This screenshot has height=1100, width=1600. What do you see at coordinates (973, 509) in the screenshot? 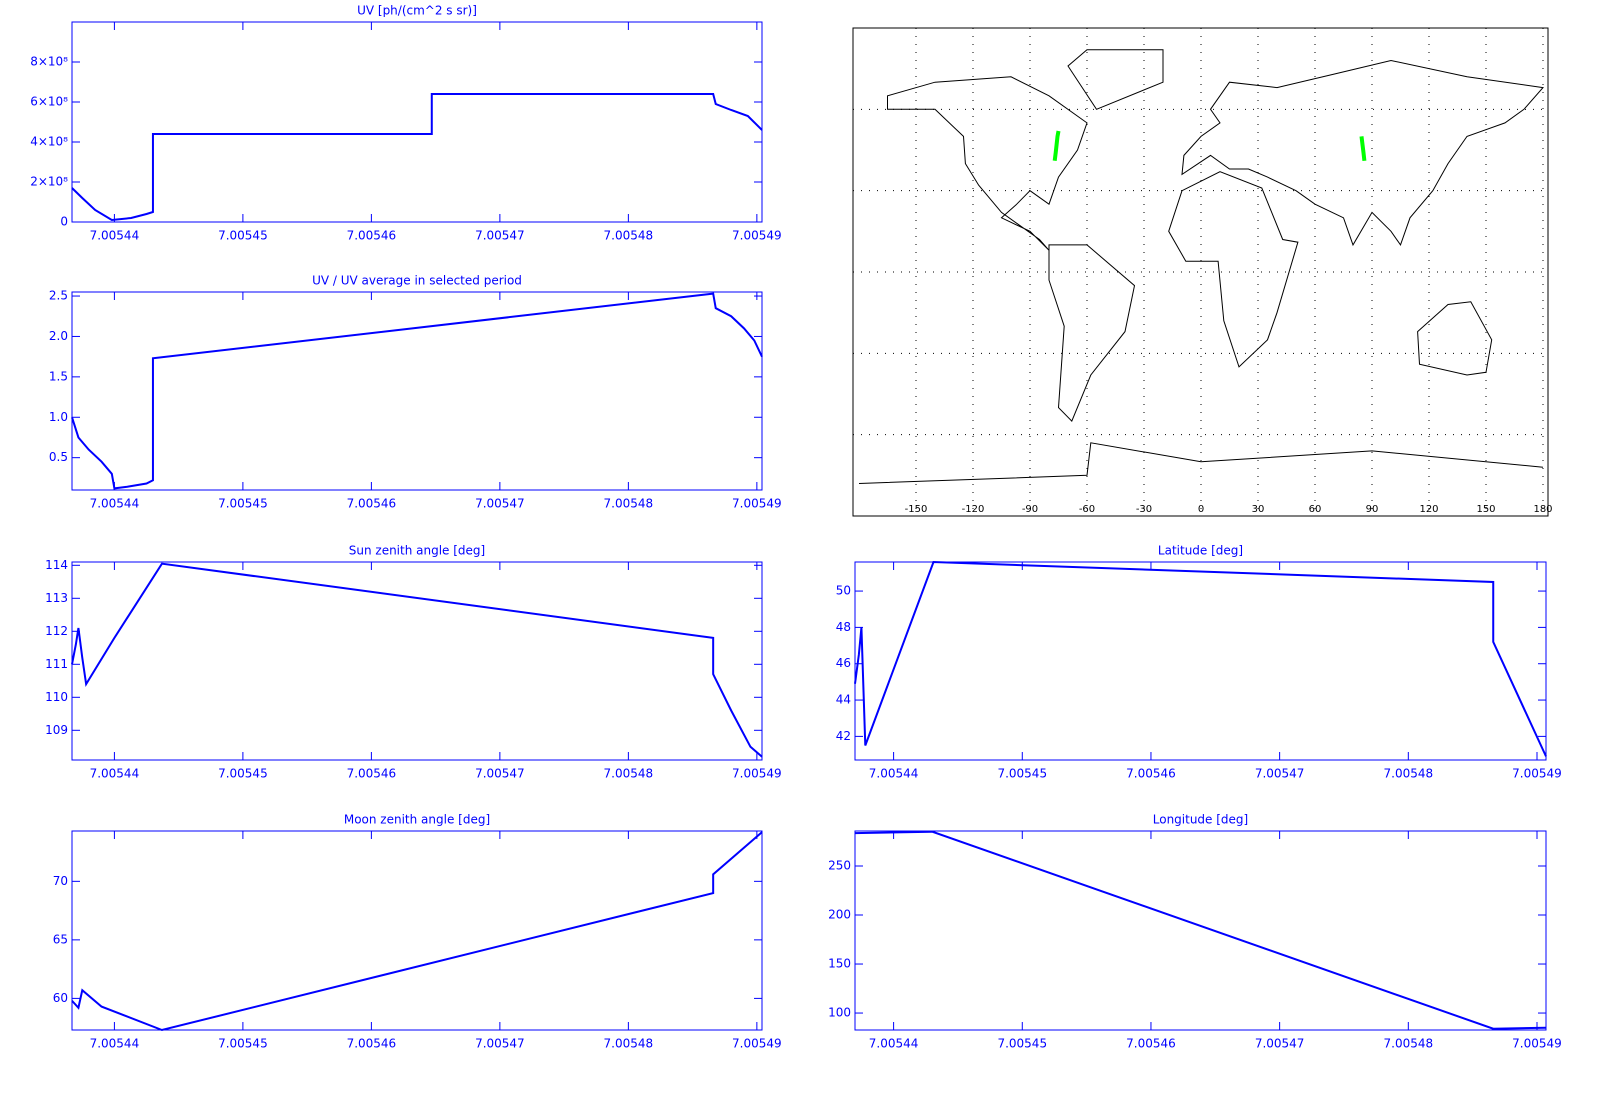
I see `x-tick-label: -120` at bounding box center [973, 509].